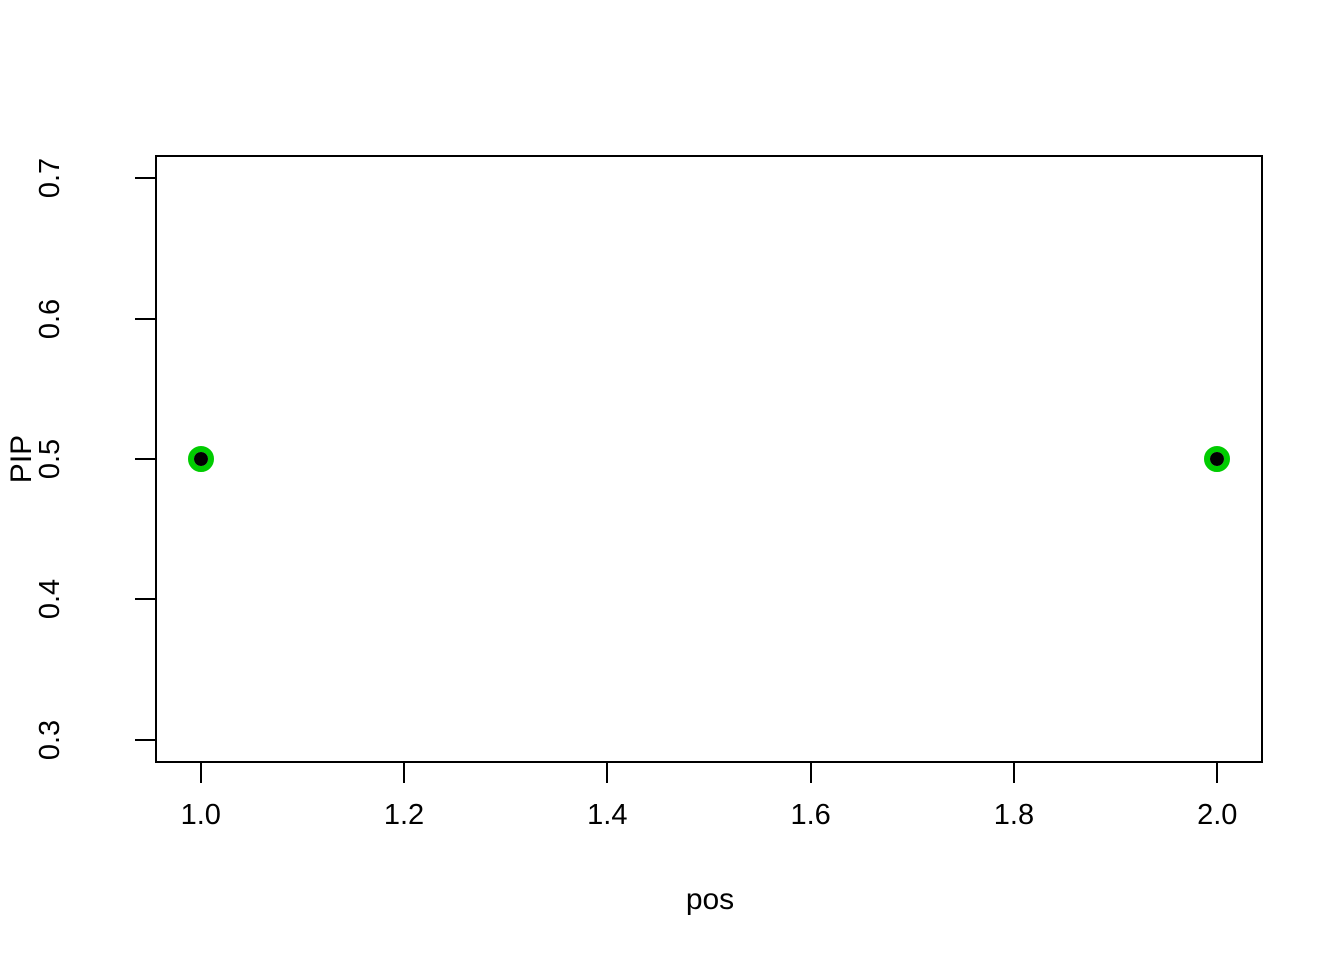  Describe the element at coordinates (607, 815) in the screenshot. I see `x-axis-tick-label: 1.4` at that location.